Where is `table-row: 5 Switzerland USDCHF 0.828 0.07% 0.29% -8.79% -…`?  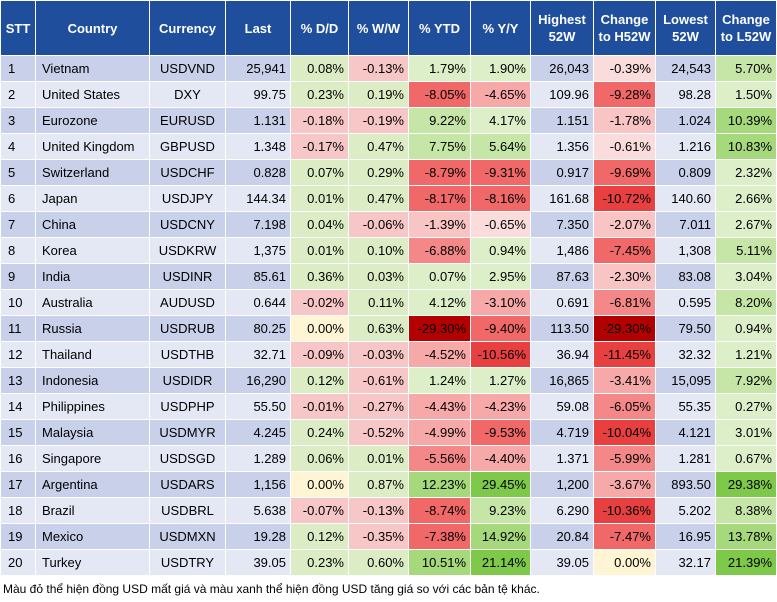 table-row: 5 Switzerland USDCHF 0.828 0.07% 0.29% -8.79% -… is located at coordinates (388, 172).